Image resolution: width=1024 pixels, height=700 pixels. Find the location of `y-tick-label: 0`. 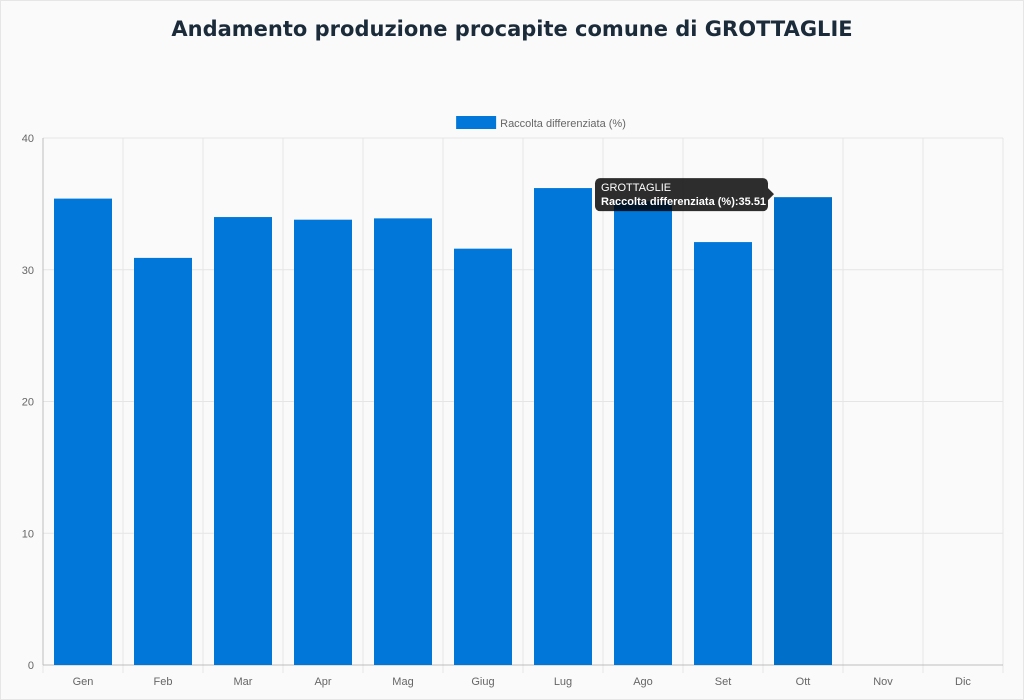

y-tick-label: 0 is located at coordinates (31, 666).